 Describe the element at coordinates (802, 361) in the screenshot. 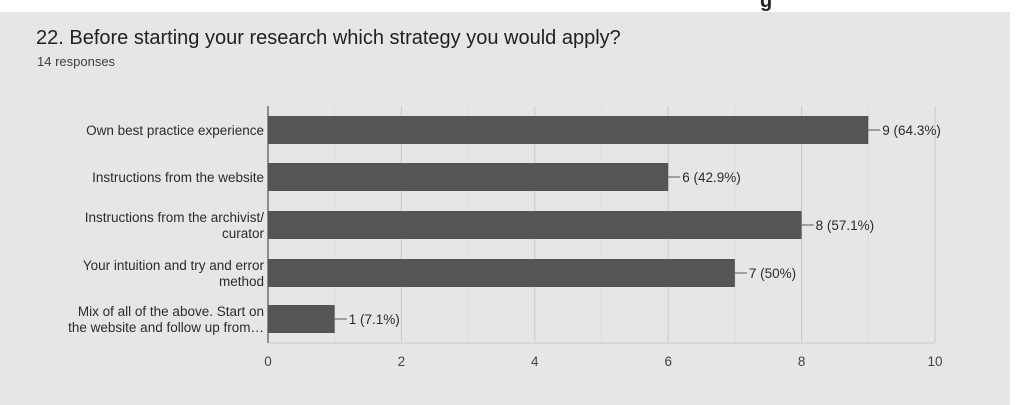

I see `x-tick-label: 8` at that location.